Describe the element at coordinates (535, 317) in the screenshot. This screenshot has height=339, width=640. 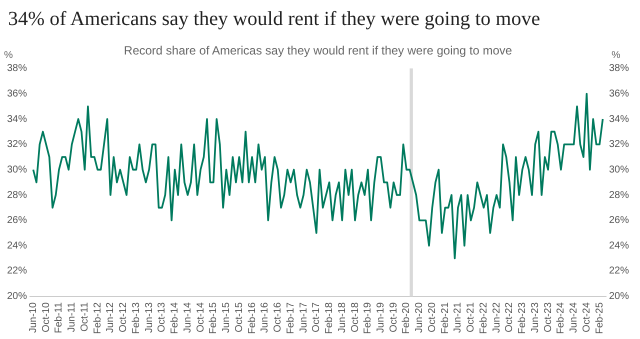
I see `x-tick-label: Jun-23` at that location.